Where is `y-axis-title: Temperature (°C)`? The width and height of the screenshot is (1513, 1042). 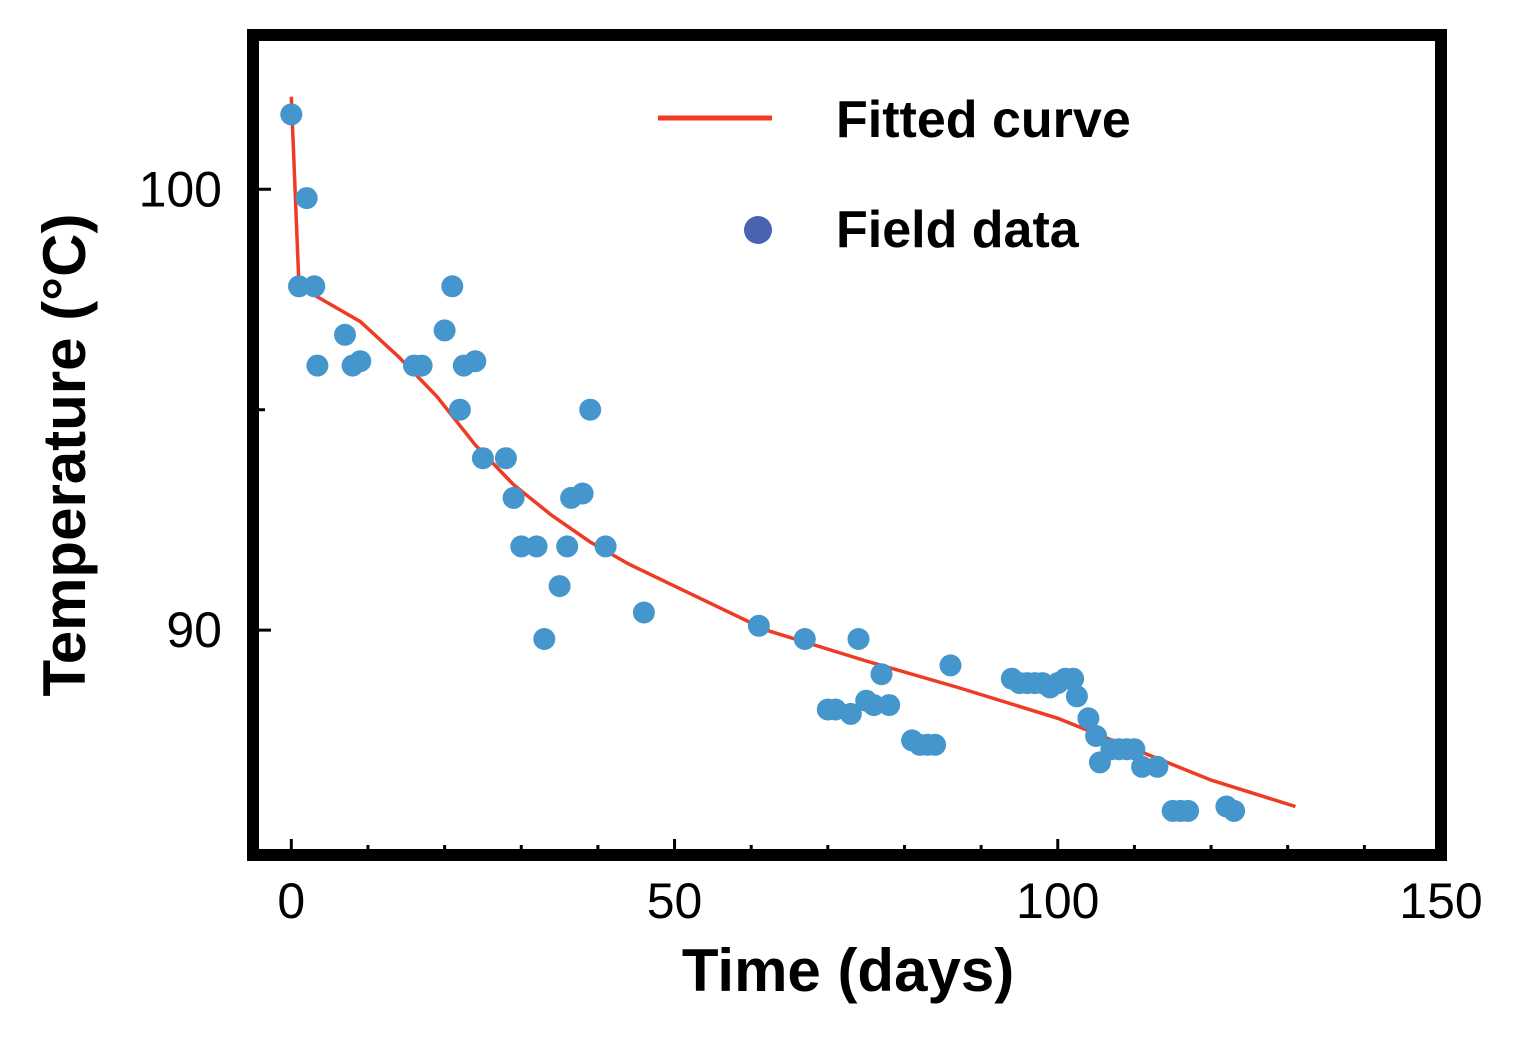 y-axis-title: Temperature (°C) is located at coordinates (64, 455).